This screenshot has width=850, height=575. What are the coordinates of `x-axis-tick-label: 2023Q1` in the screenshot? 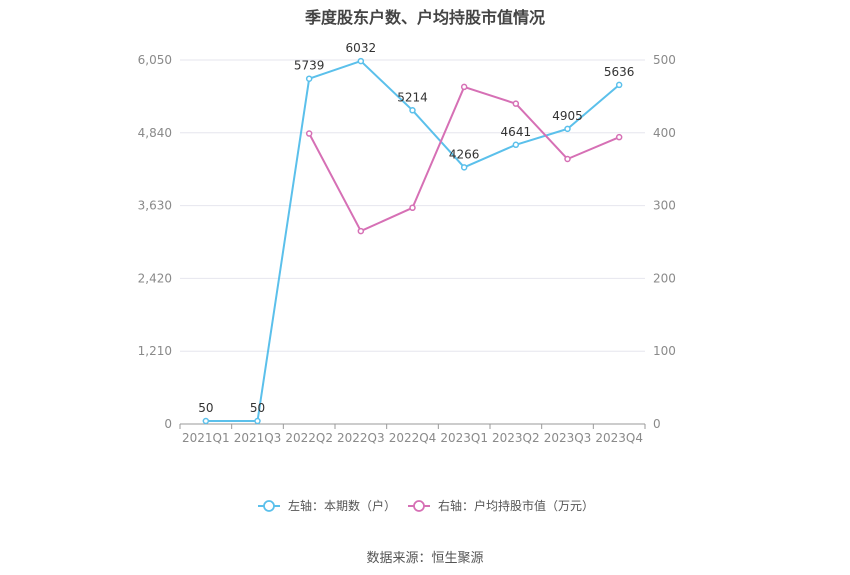 It's located at (464, 438).